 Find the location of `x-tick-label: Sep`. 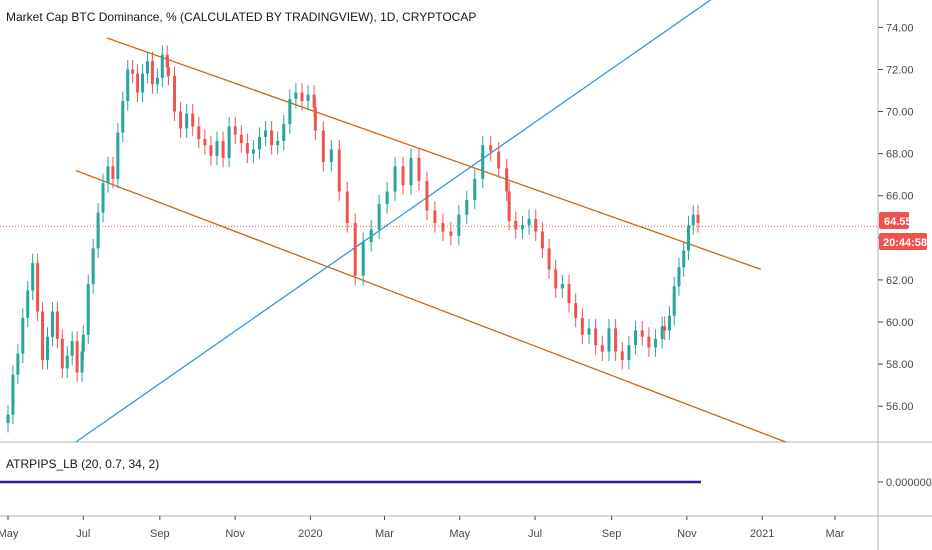

x-tick-label: Sep is located at coordinates (160, 534).